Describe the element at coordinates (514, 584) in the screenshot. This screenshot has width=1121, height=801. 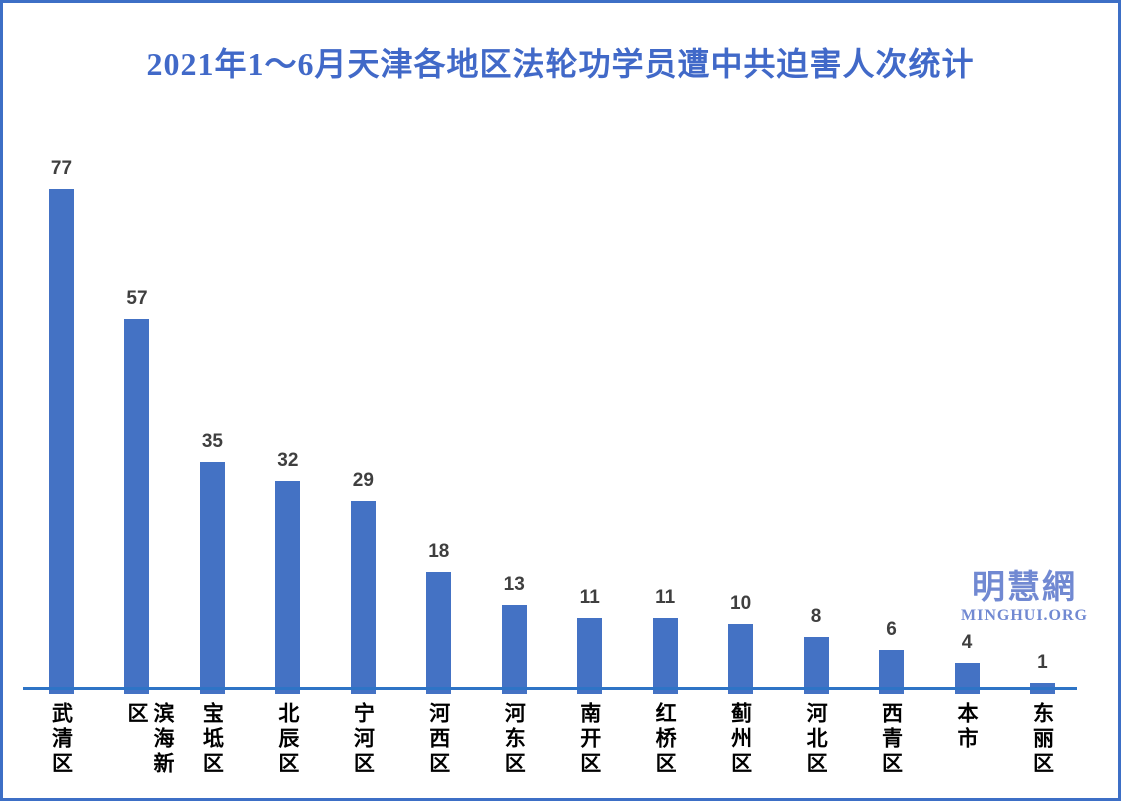
I see `bar-value-label: 13` at that location.